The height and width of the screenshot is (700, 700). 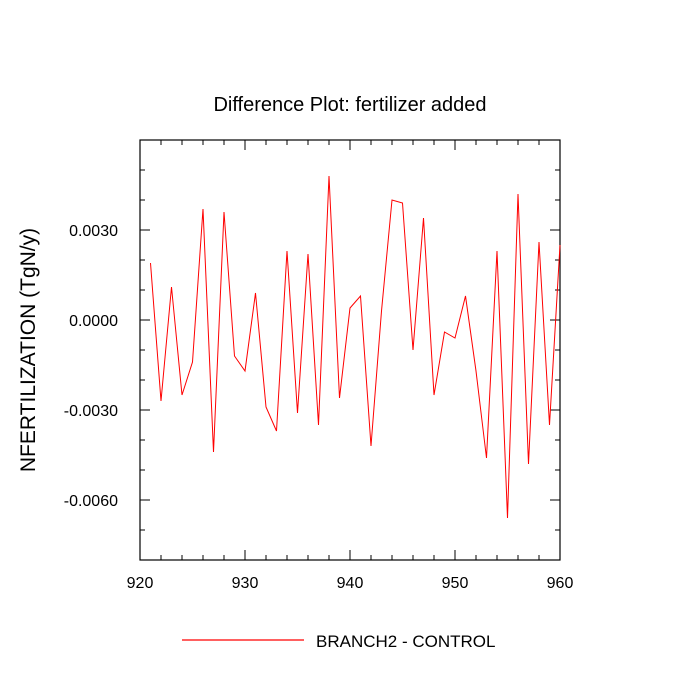 What do you see at coordinates (93, 321) in the screenshot?
I see `y-tick-label: 0.0000` at bounding box center [93, 321].